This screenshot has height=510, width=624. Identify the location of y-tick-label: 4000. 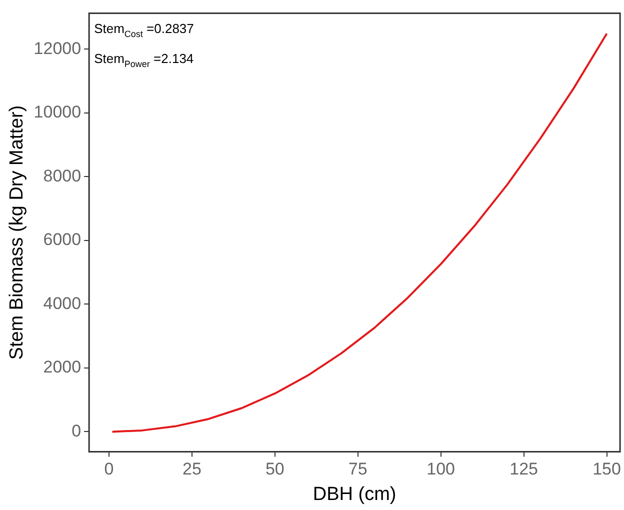
(62, 303).